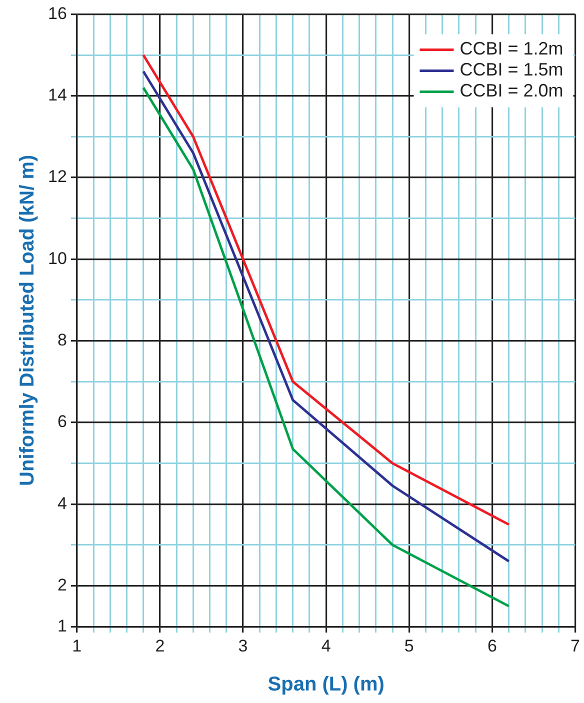 The width and height of the screenshot is (584, 703). Describe the element at coordinates (512, 70) in the screenshot. I see `legend-label: CCBI = 1.5m` at that location.